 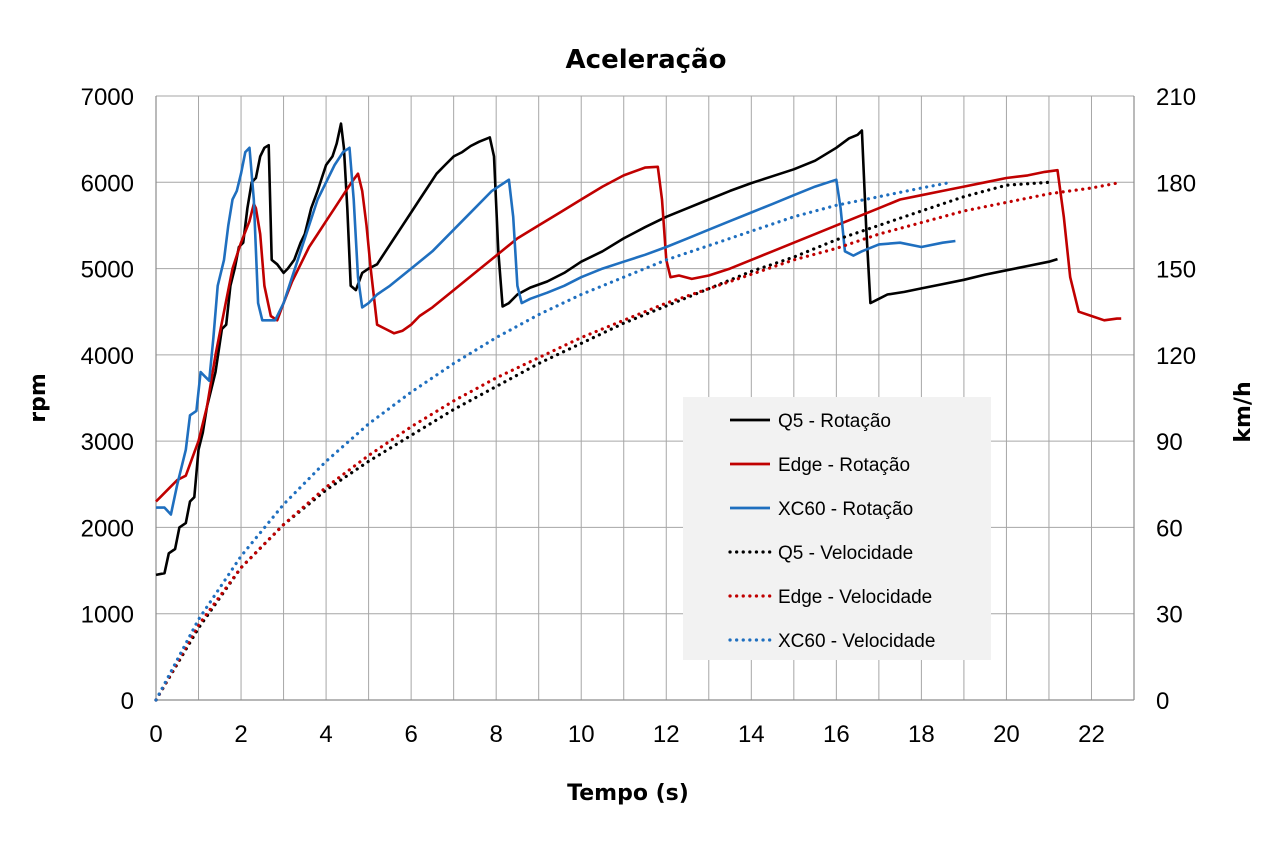 What do you see at coordinates (127, 701) in the screenshot?
I see `y-left-tick-label: 0` at bounding box center [127, 701].